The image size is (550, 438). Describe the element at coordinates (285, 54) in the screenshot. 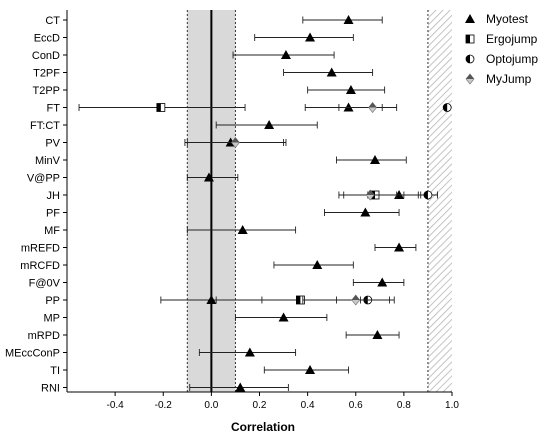

I see `point-myotest-cond` at that location.